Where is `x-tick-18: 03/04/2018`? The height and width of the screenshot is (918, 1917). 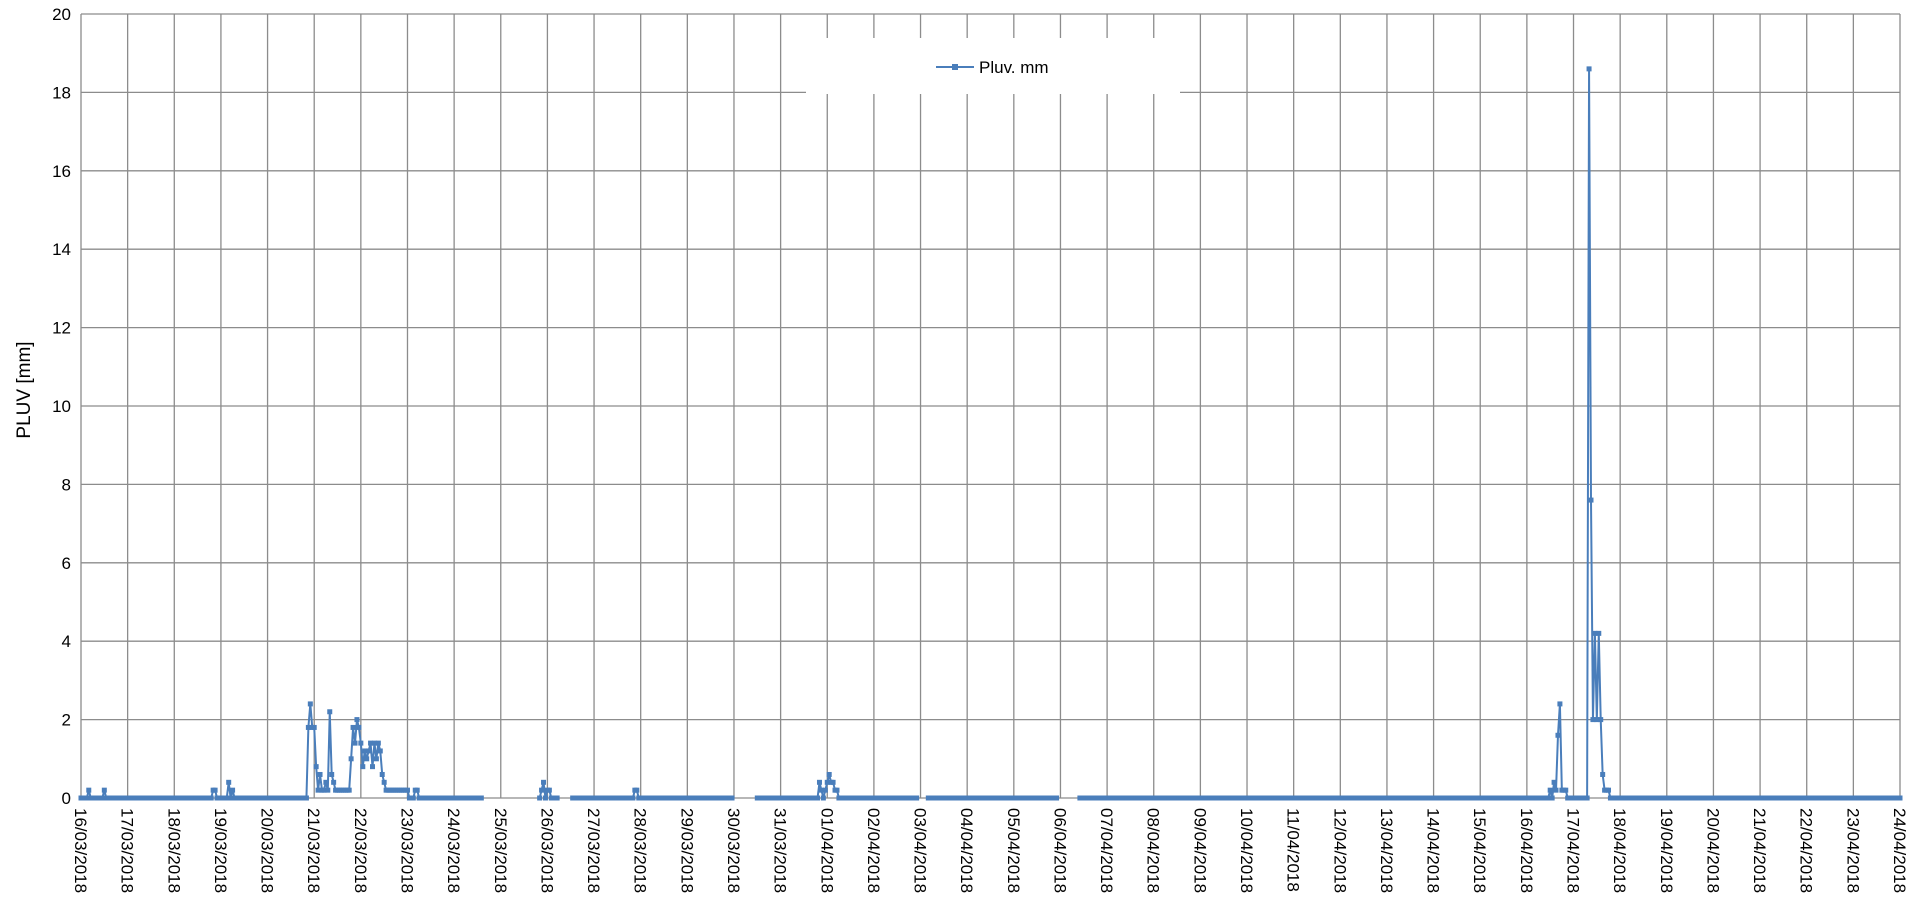
x-tick-18: 03/04/2018 is located at coordinates (920, 850).